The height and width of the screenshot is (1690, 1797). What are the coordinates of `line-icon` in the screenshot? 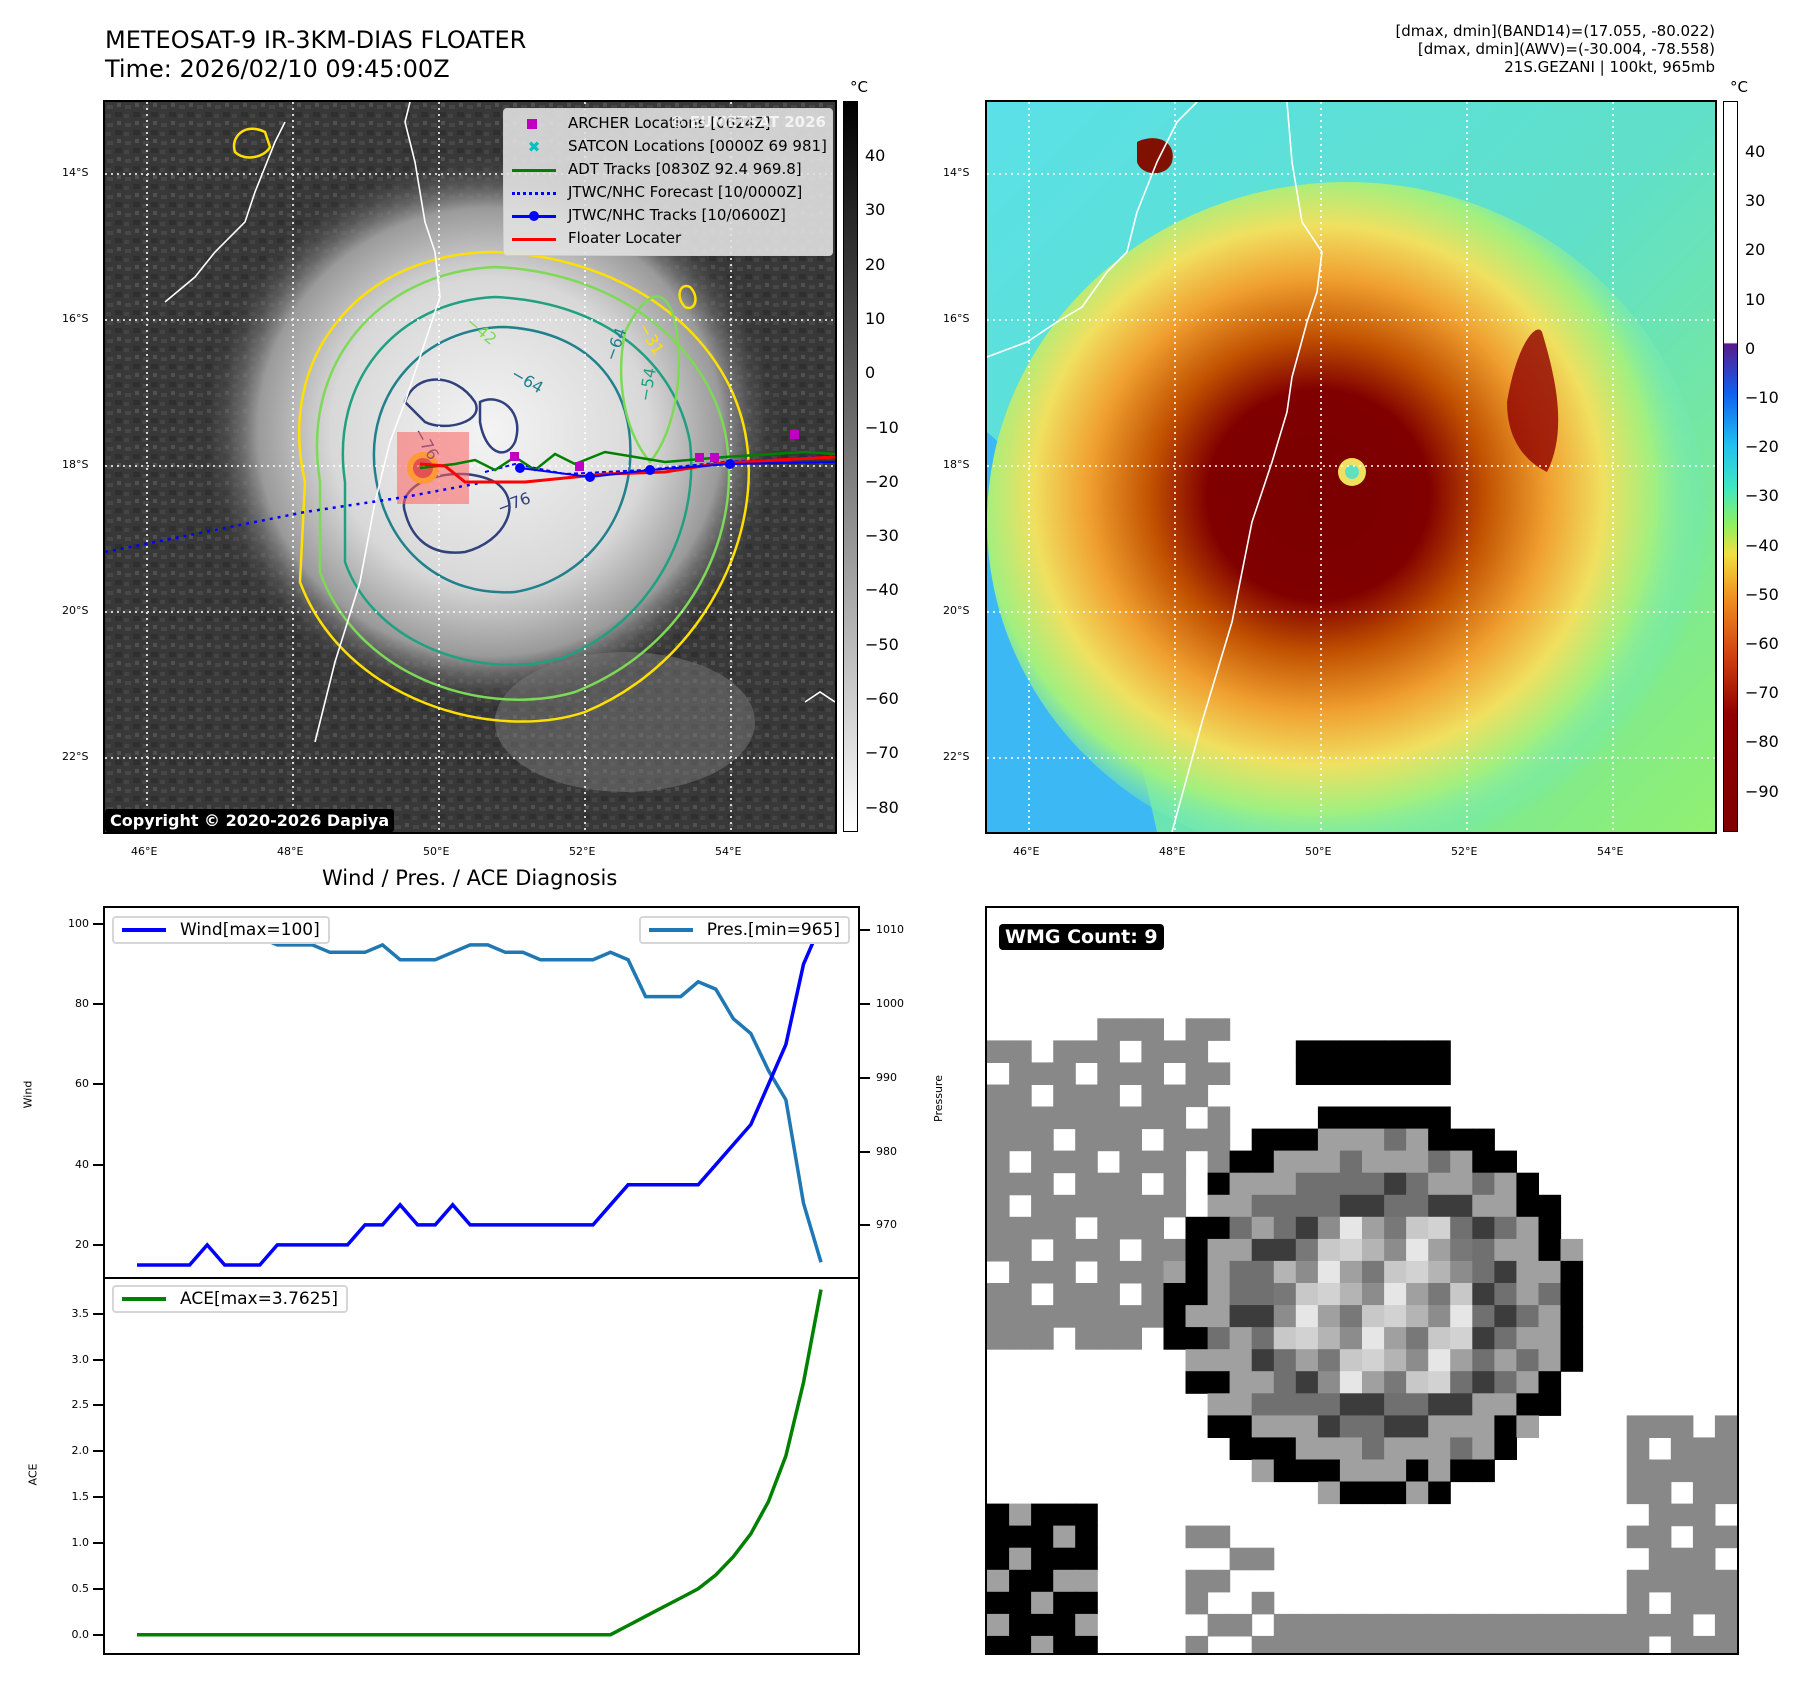 It's located at (534, 170).